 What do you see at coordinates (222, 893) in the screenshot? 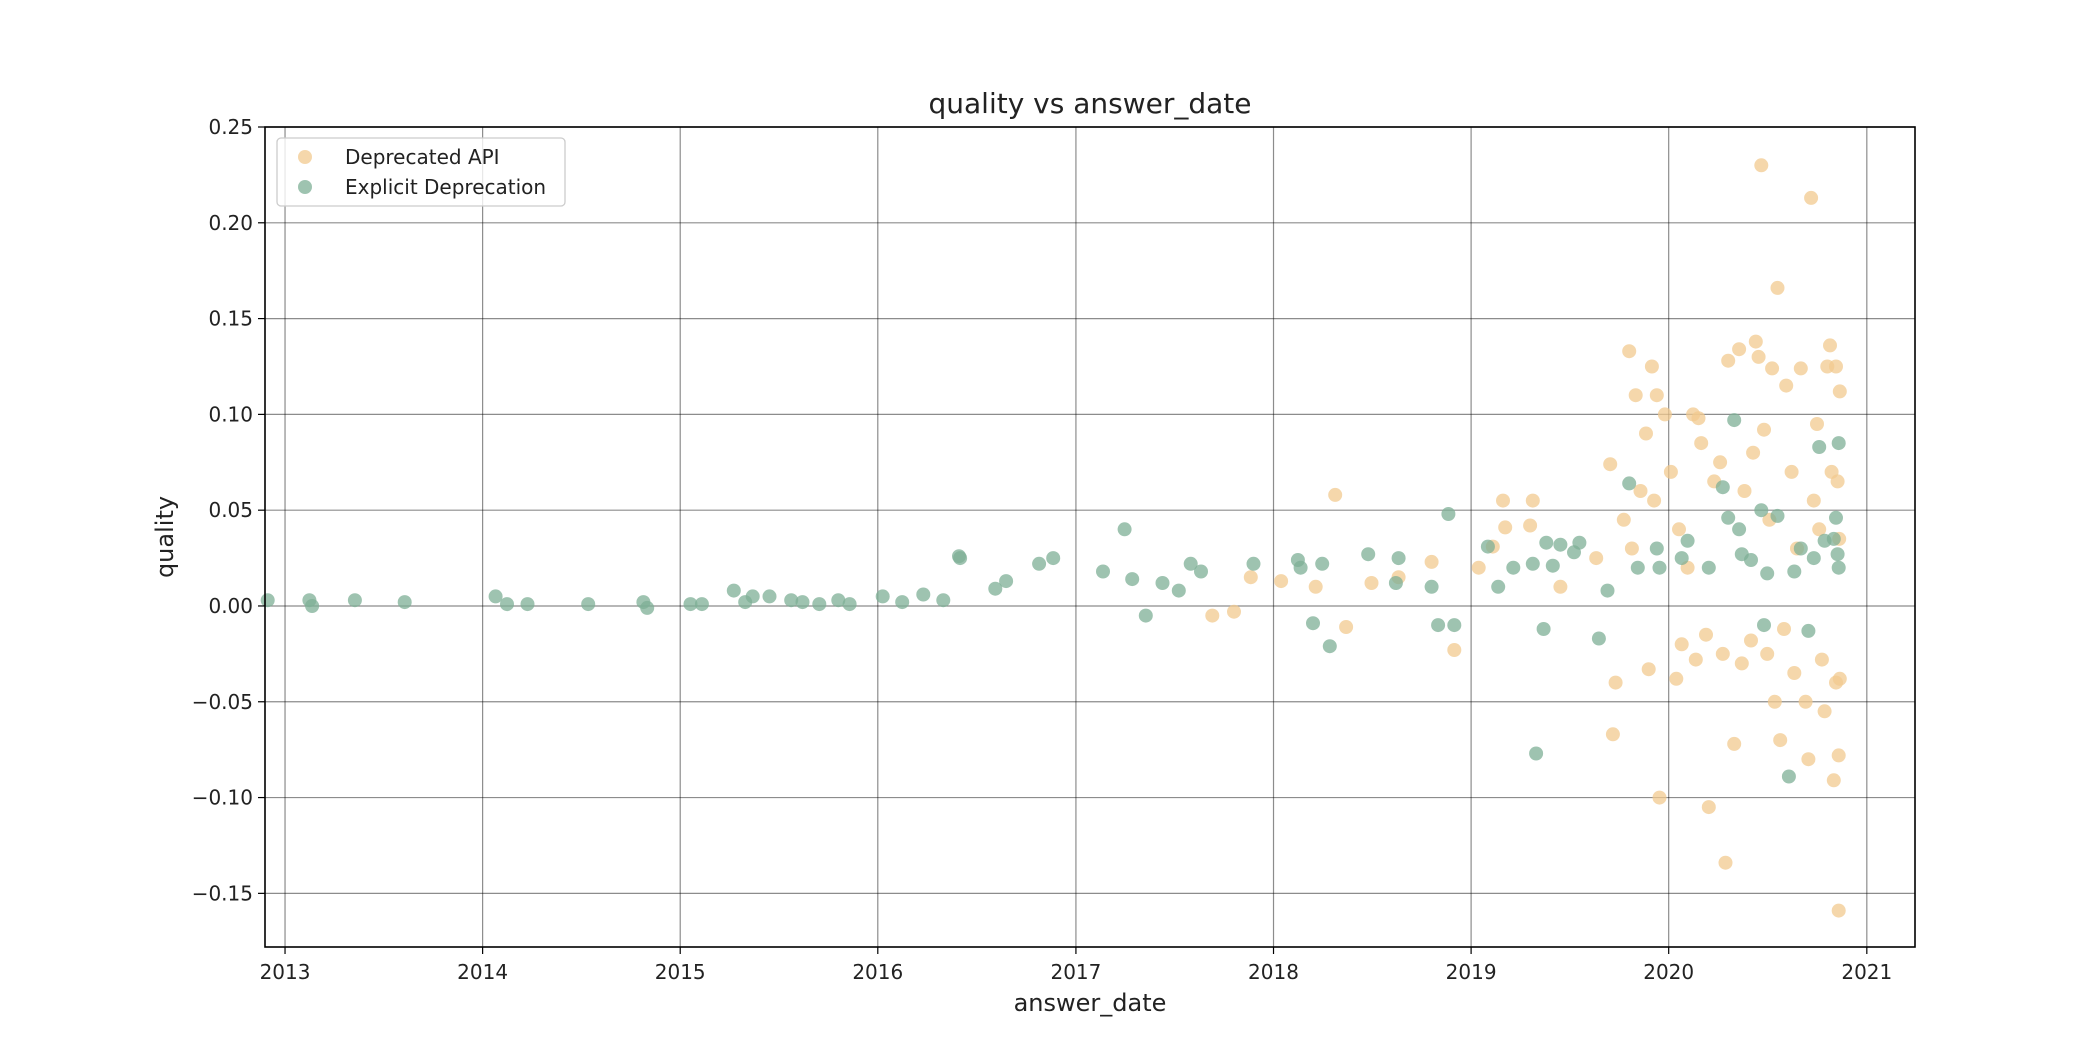
I see `y-tick-label: −0.15` at bounding box center [222, 893].